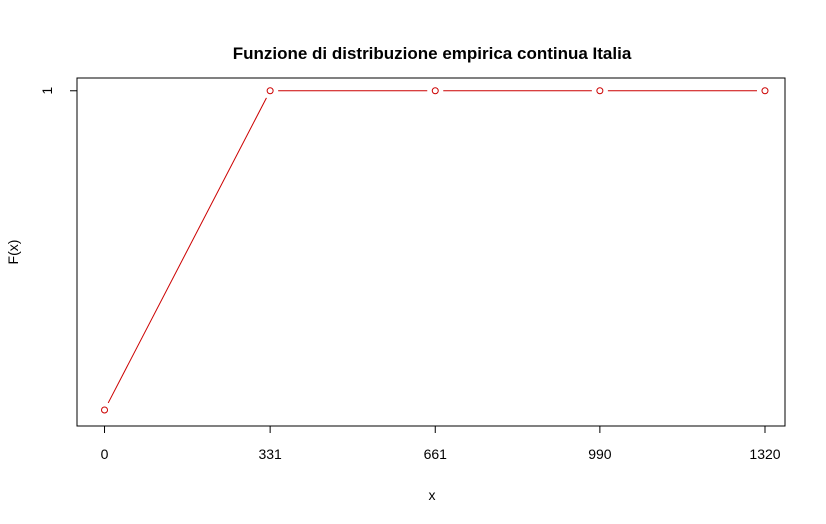  What do you see at coordinates (432, 495) in the screenshot?
I see `x-axis-label: x` at bounding box center [432, 495].